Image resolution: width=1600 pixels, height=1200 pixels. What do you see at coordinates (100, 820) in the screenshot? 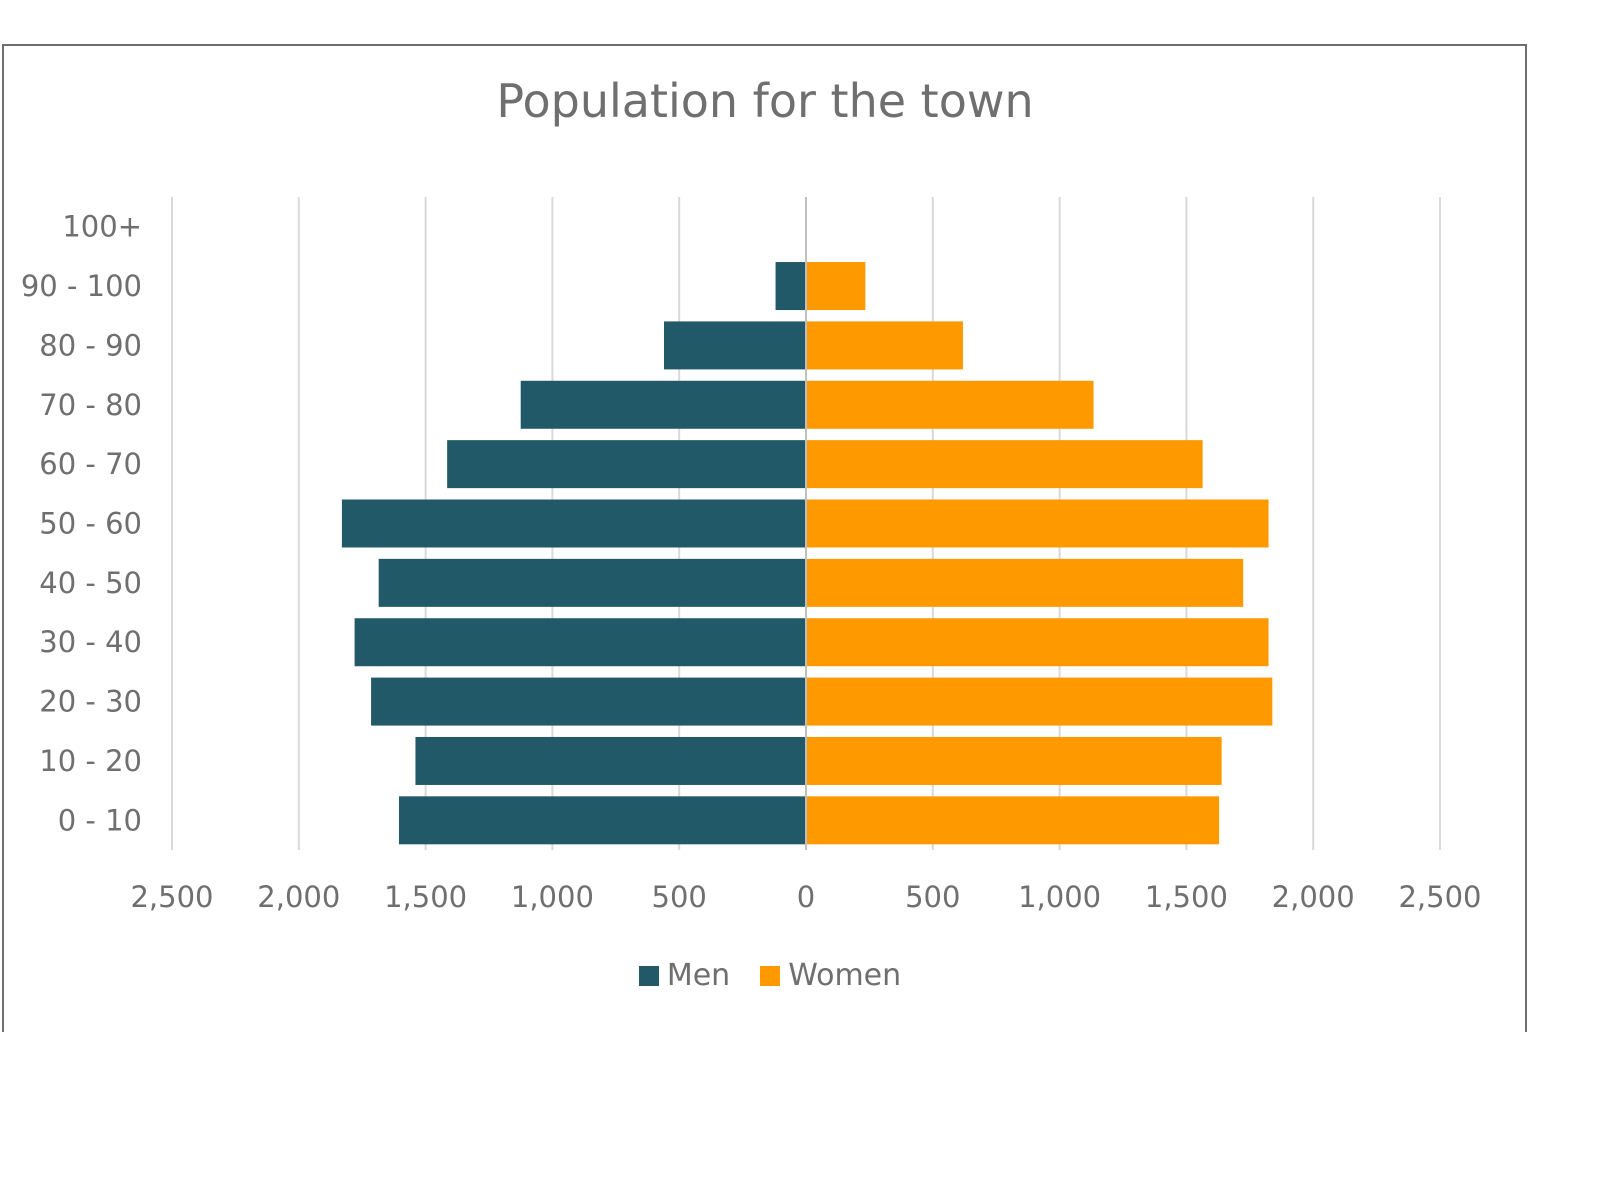
I see `y-tick-label: 0 - 10` at bounding box center [100, 820].